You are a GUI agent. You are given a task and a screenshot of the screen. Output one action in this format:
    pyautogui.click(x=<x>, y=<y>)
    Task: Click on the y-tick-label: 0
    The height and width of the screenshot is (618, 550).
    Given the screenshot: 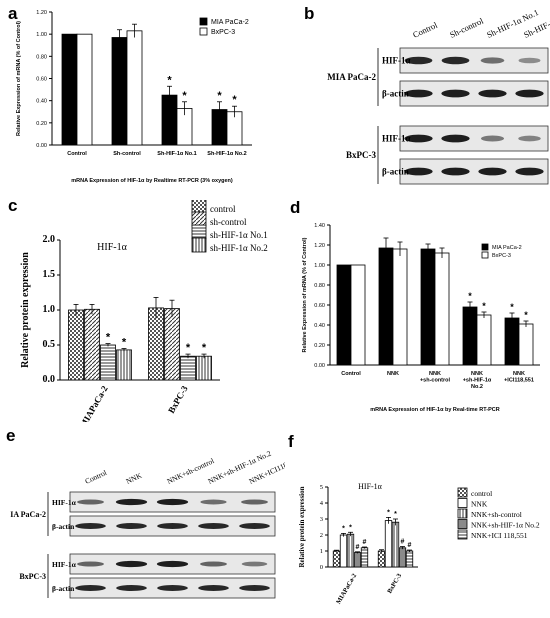 What is the action you would take?
    pyautogui.click(x=321, y=567)
    